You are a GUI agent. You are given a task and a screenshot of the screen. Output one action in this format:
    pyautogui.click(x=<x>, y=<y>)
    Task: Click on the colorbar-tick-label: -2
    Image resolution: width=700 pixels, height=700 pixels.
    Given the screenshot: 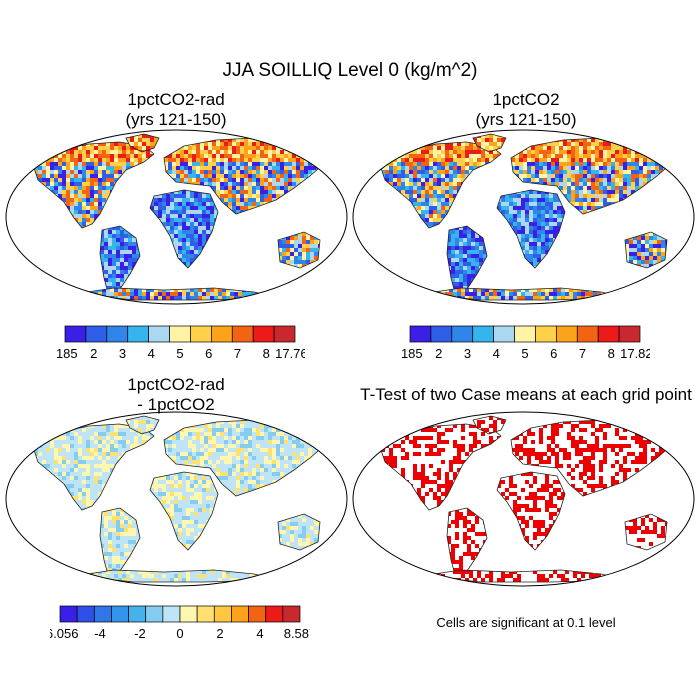 What is the action you would take?
    pyautogui.click(x=140, y=633)
    